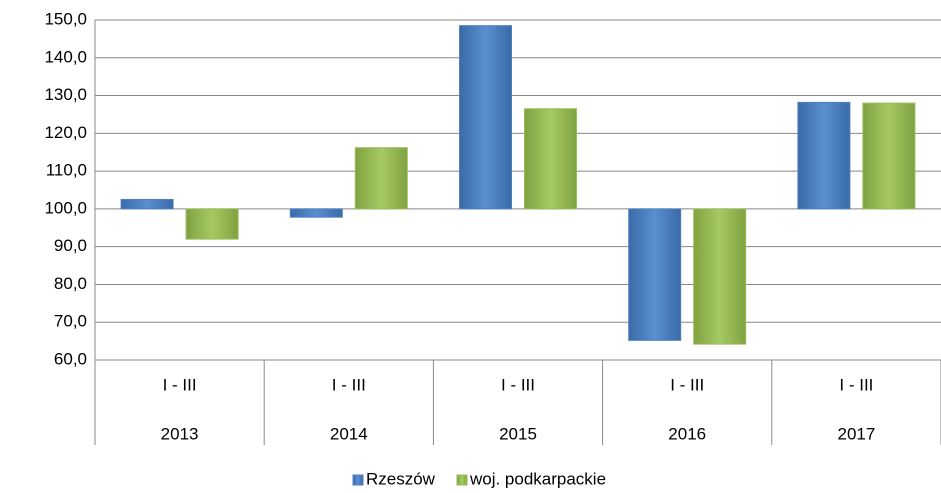 The image size is (941, 493). I want to click on y-tick-label: 130,0, so click(65, 94).